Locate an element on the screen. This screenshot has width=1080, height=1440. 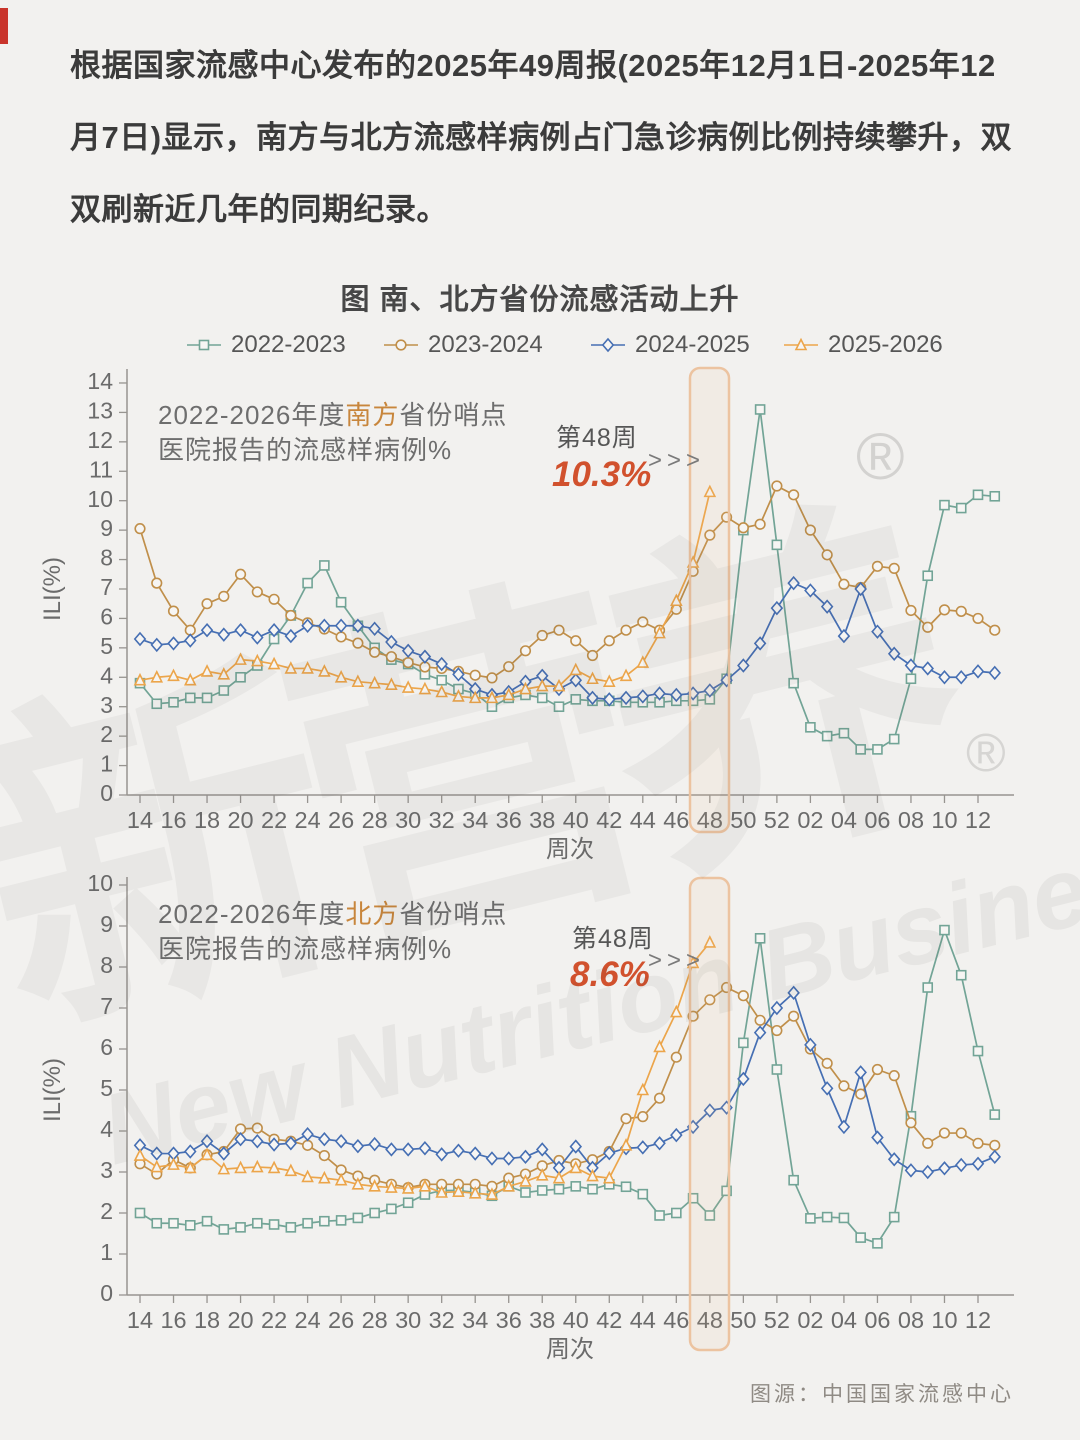
x-tick-label: 50 is located at coordinates (743, 820).